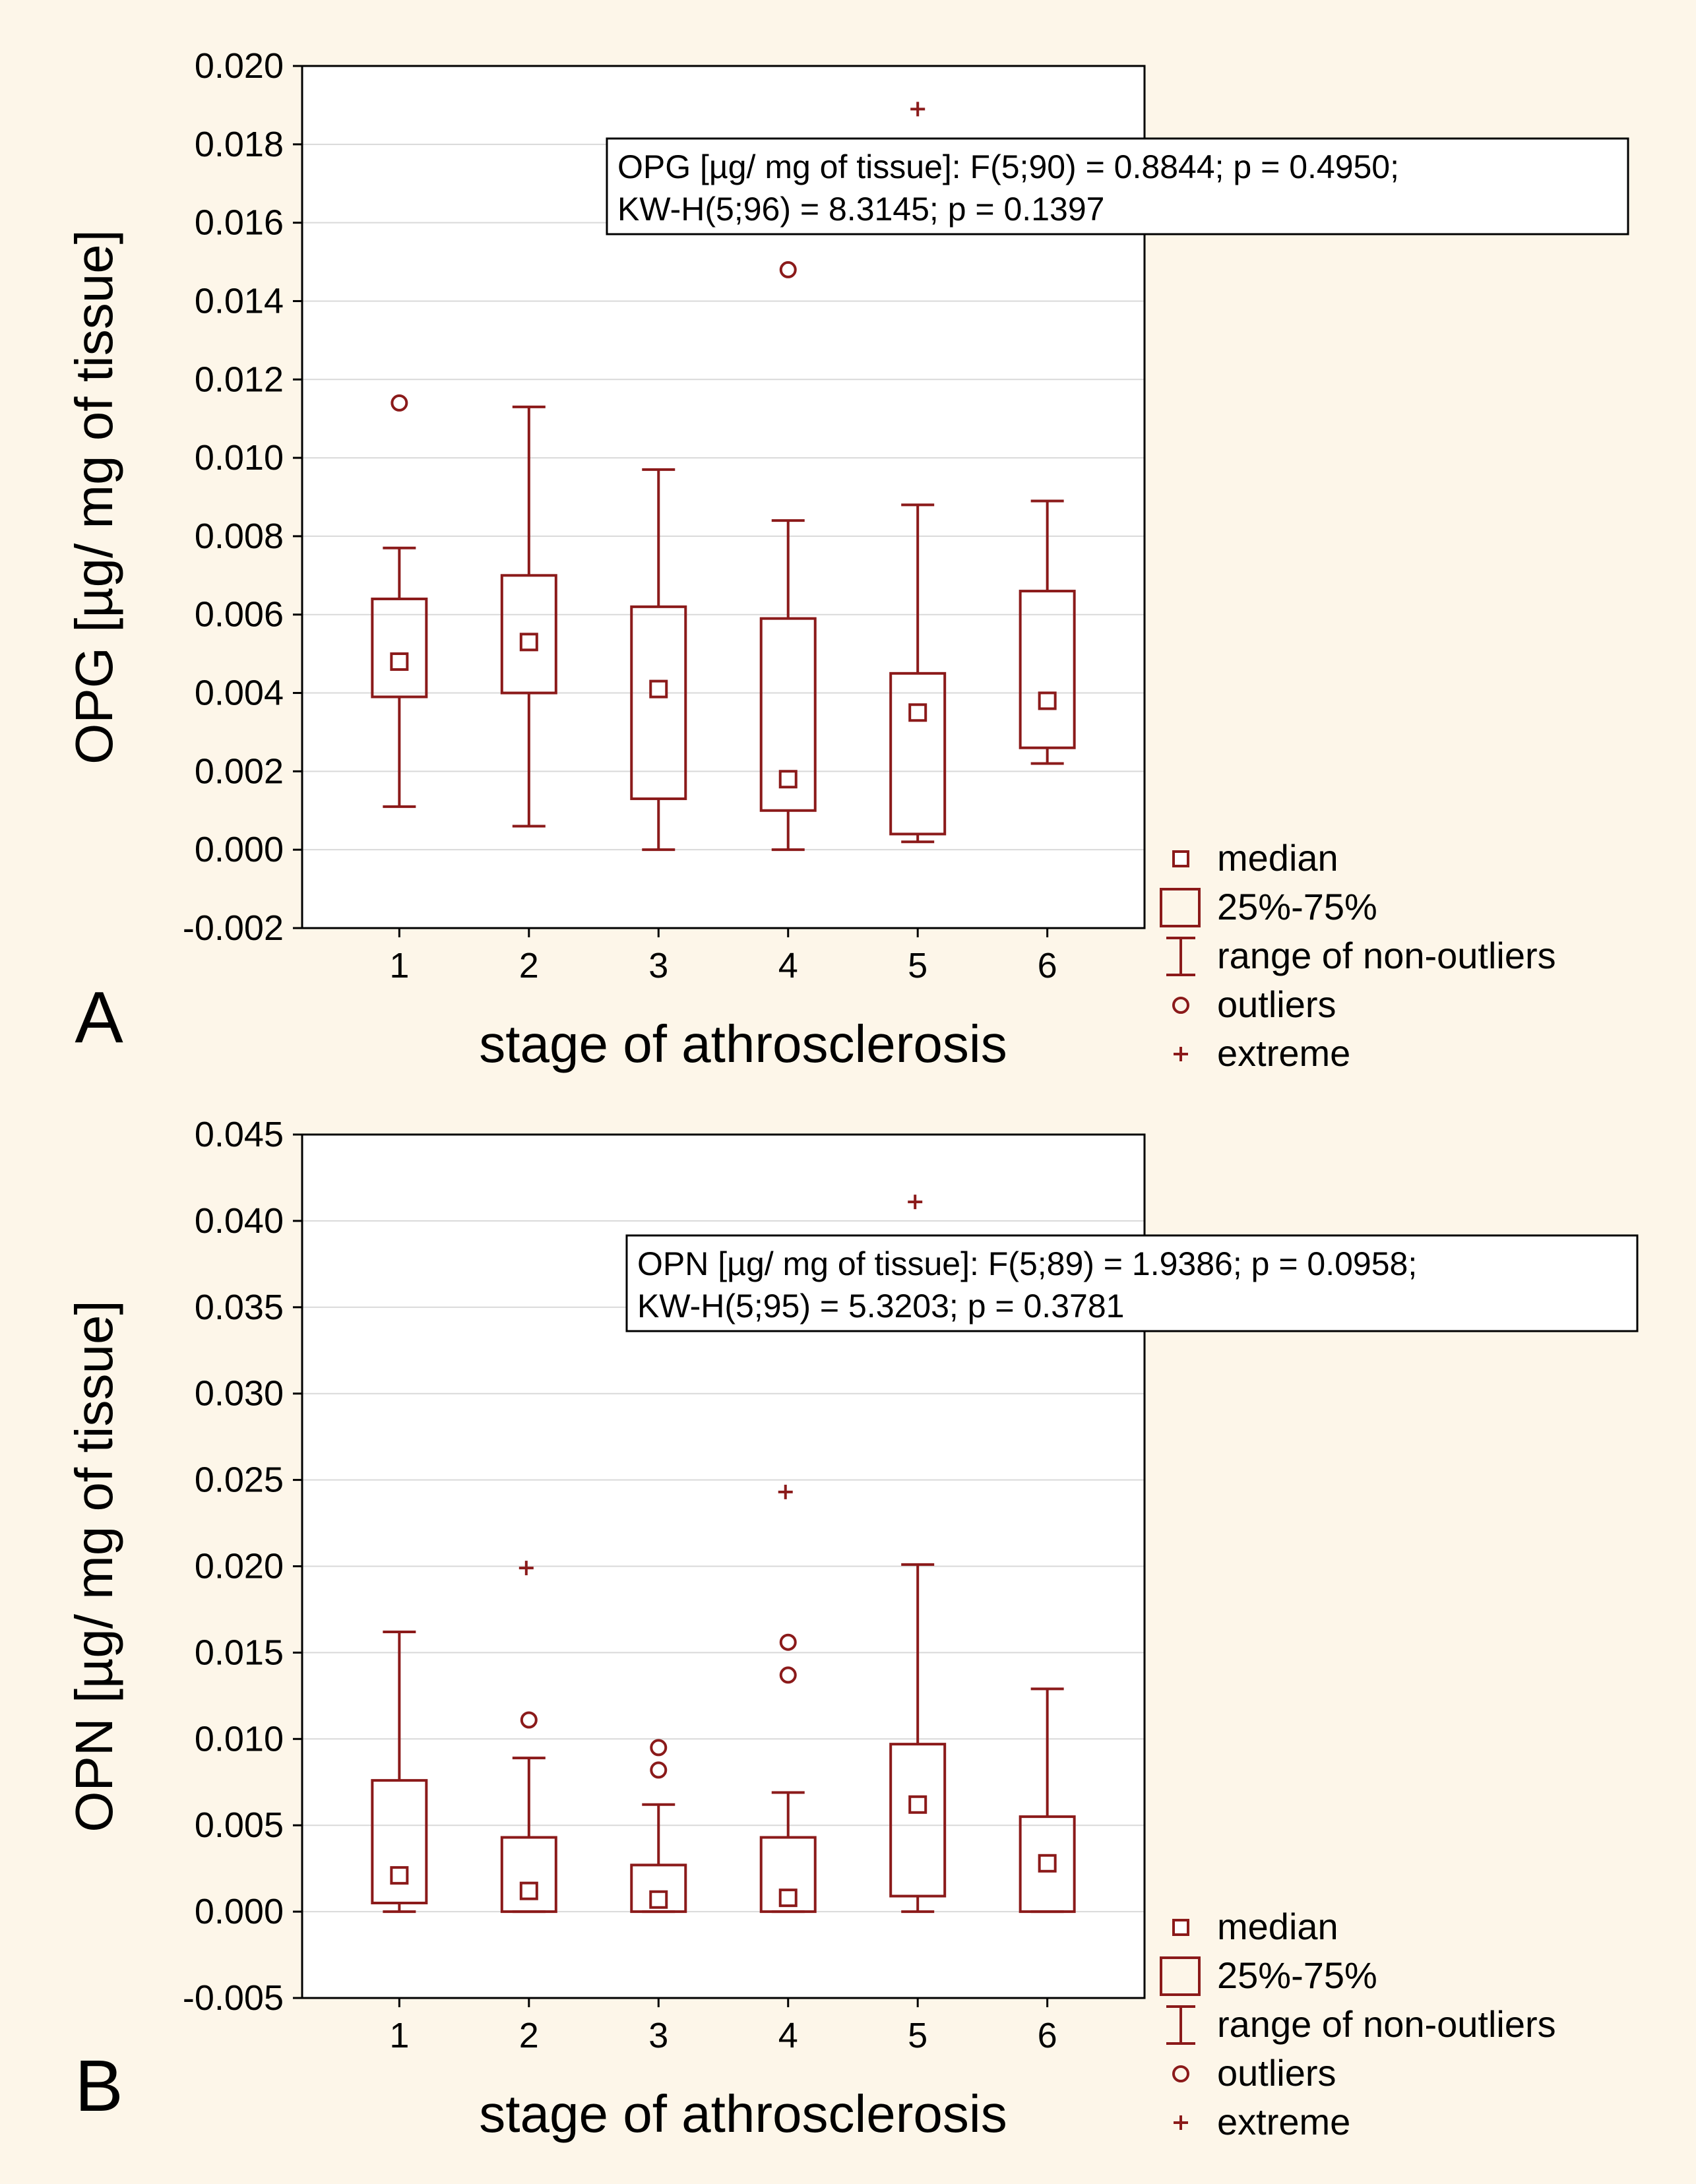 This screenshot has height=2184, width=1696. I want to click on x-axis-label: stage of athrosclerosis, so click(743, 2113).